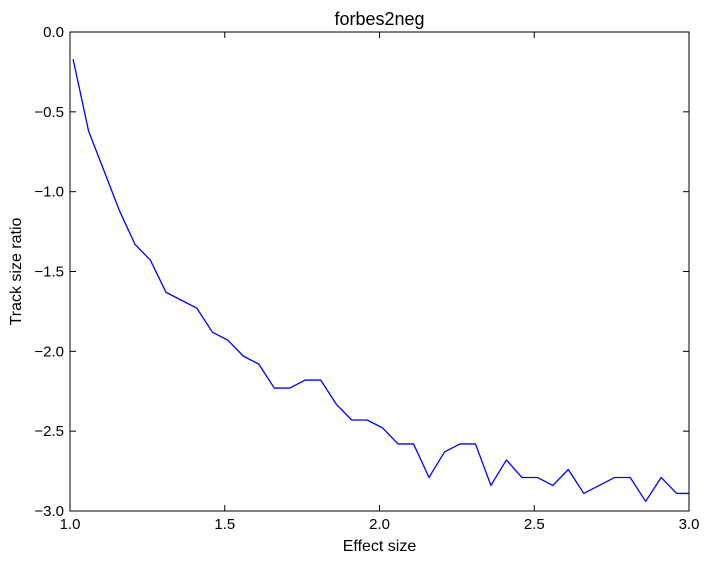 The image size is (709, 564). Describe the element at coordinates (689, 524) in the screenshot. I see `x-tick-label: 3.0` at that location.